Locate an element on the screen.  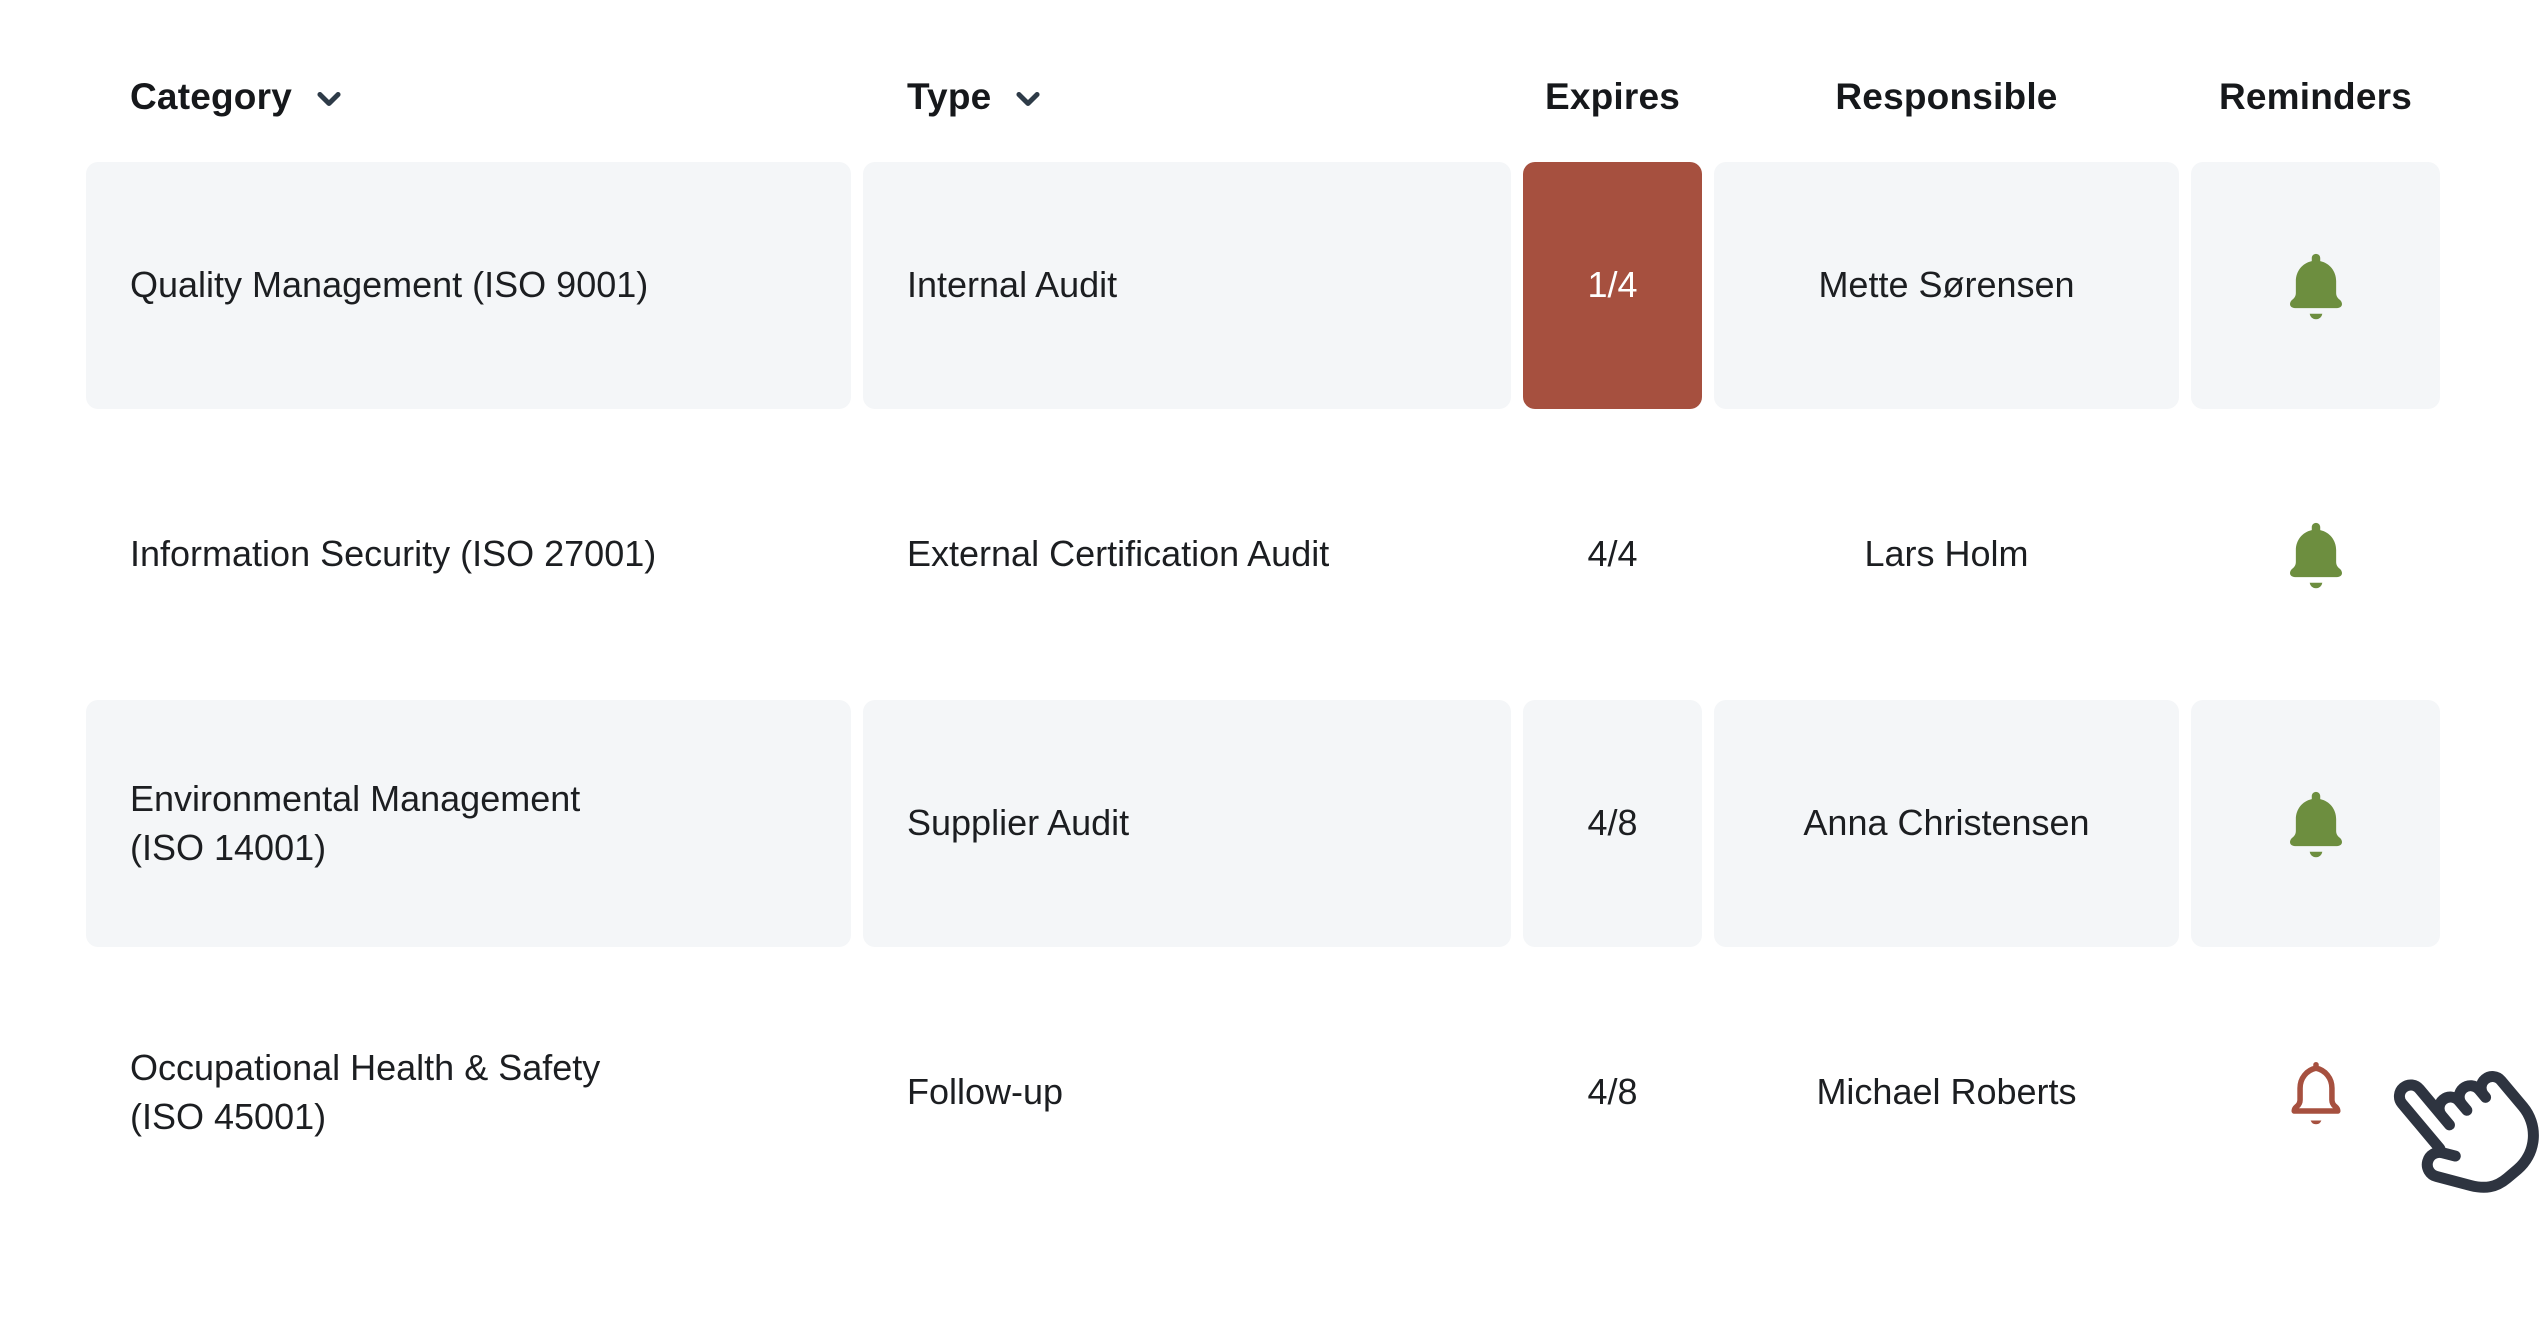
column-header-reminders-label: Reminders is located at coordinates (2315, 96).